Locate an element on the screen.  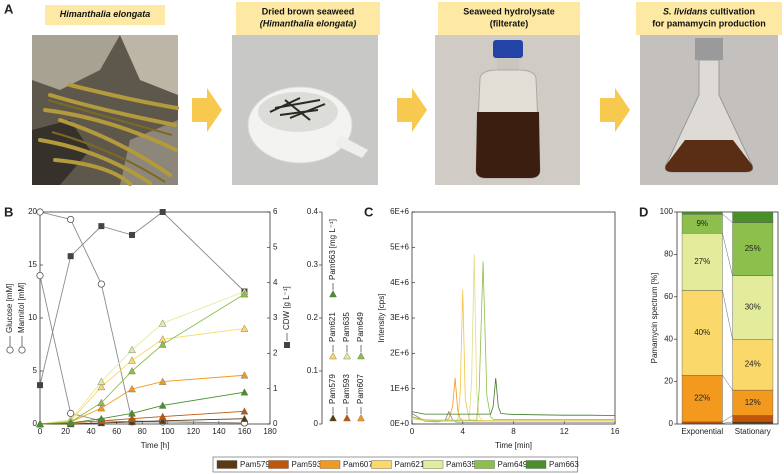
y-tick-label: 6E+6 is located at coordinates (399, 211).